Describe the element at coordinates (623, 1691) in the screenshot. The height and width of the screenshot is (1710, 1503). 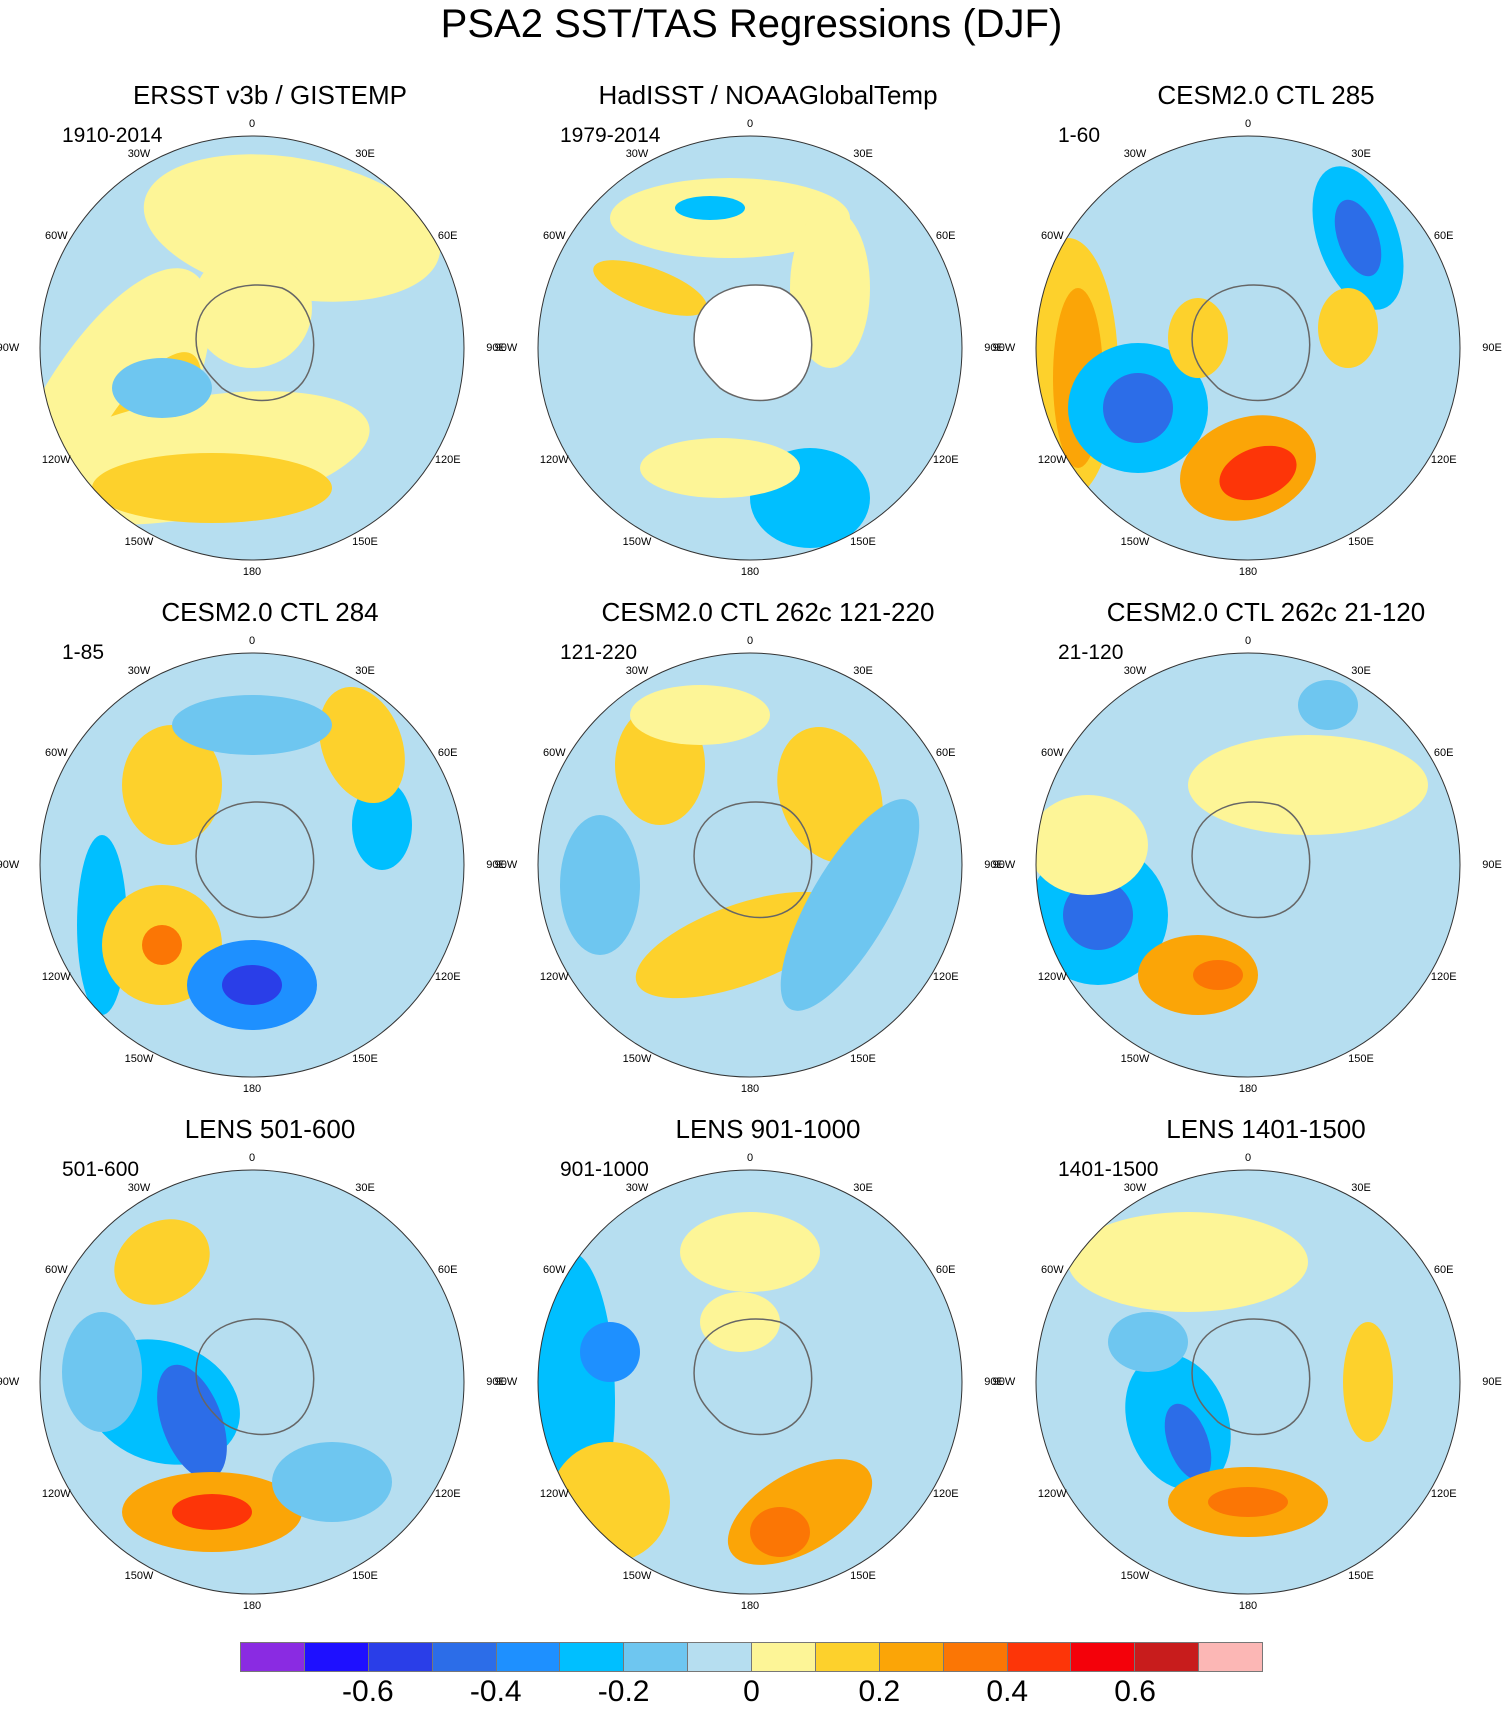
I see `colorbar-tick-label: -0.2` at that location.